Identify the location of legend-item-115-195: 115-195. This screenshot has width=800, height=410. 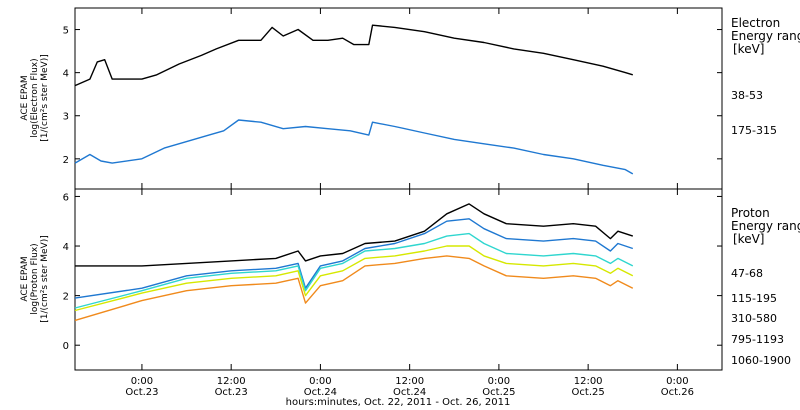
(754, 298).